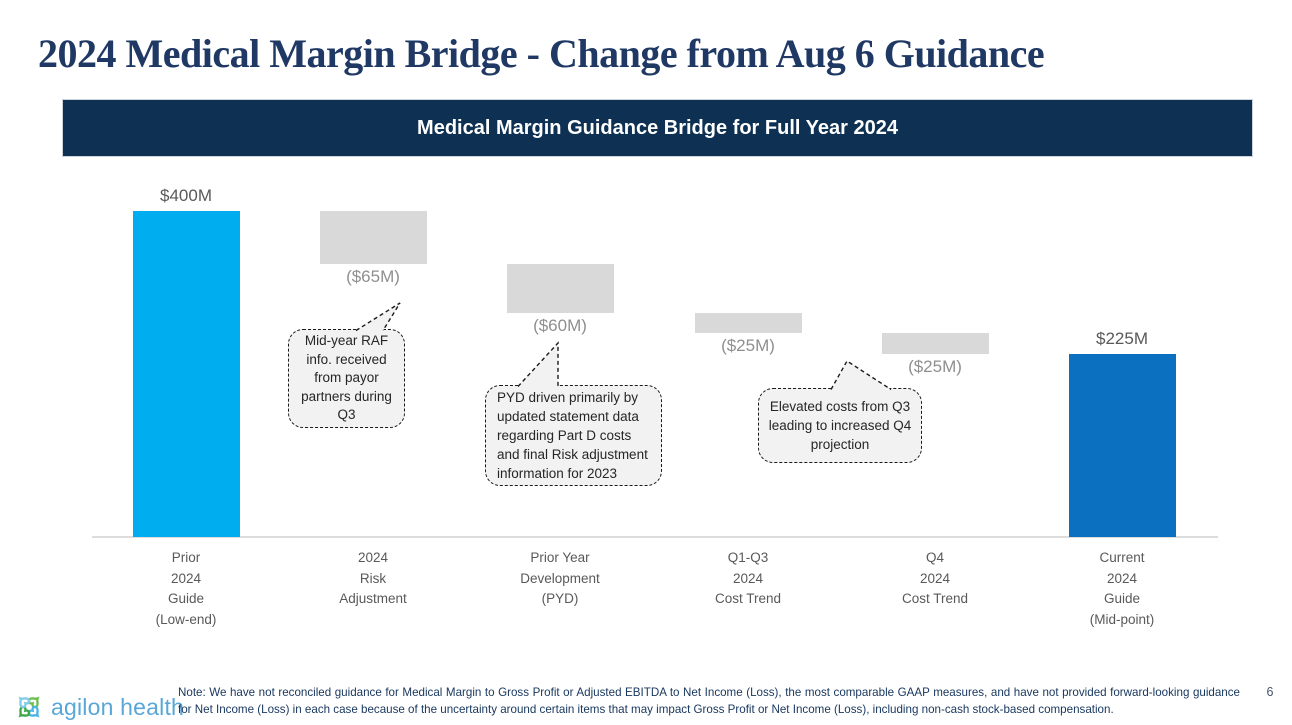 This screenshot has height=725, width=1292. What do you see at coordinates (29, 707) in the screenshot?
I see `agilon-clover-icon` at bounding box center [29, 707].